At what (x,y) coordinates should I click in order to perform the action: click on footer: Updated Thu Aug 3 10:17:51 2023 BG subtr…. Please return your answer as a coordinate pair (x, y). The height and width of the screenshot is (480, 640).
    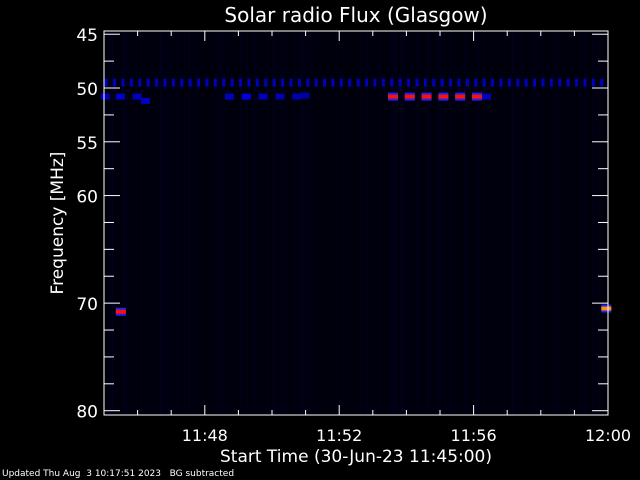
    Looking at the image, I should click on (118, 474).